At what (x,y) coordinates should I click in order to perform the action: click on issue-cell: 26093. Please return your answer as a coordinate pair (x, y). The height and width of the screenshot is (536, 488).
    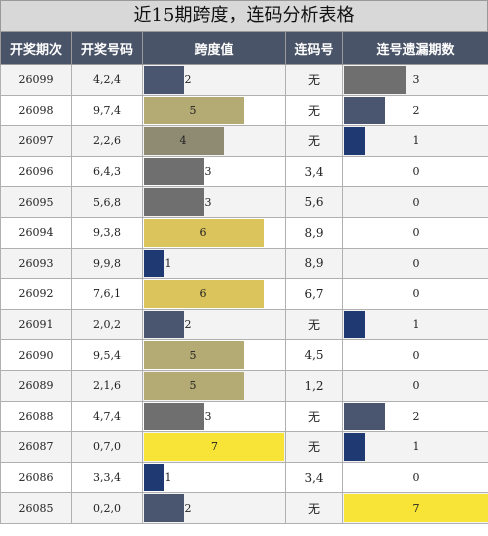
    Looking at the image, I should click on (36, 263).